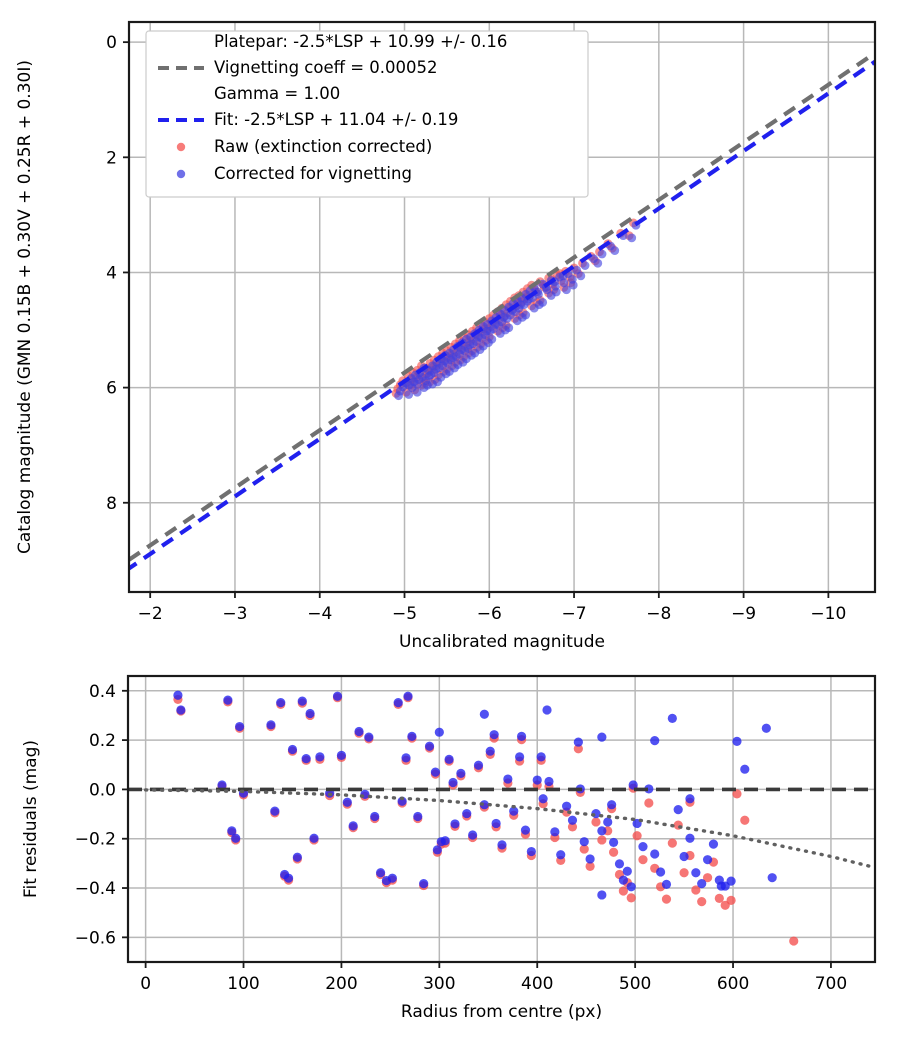 This screenshot has height=1050, width=900. I want to click on residual-xtick-label-3: 300, so click(439, 984).